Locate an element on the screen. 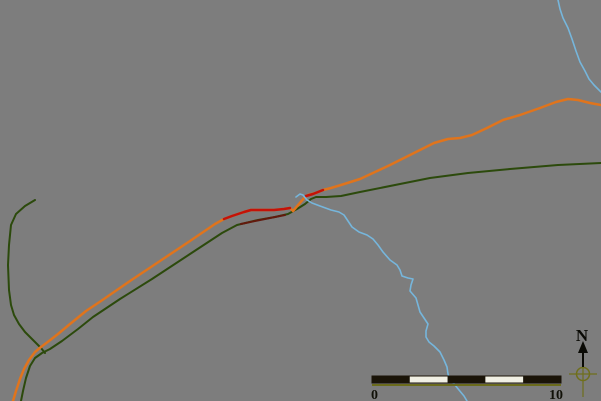 Image resolution: width=601 pixels, height=401 pixels. road-red-section-west is located at coordinates (257, 213).